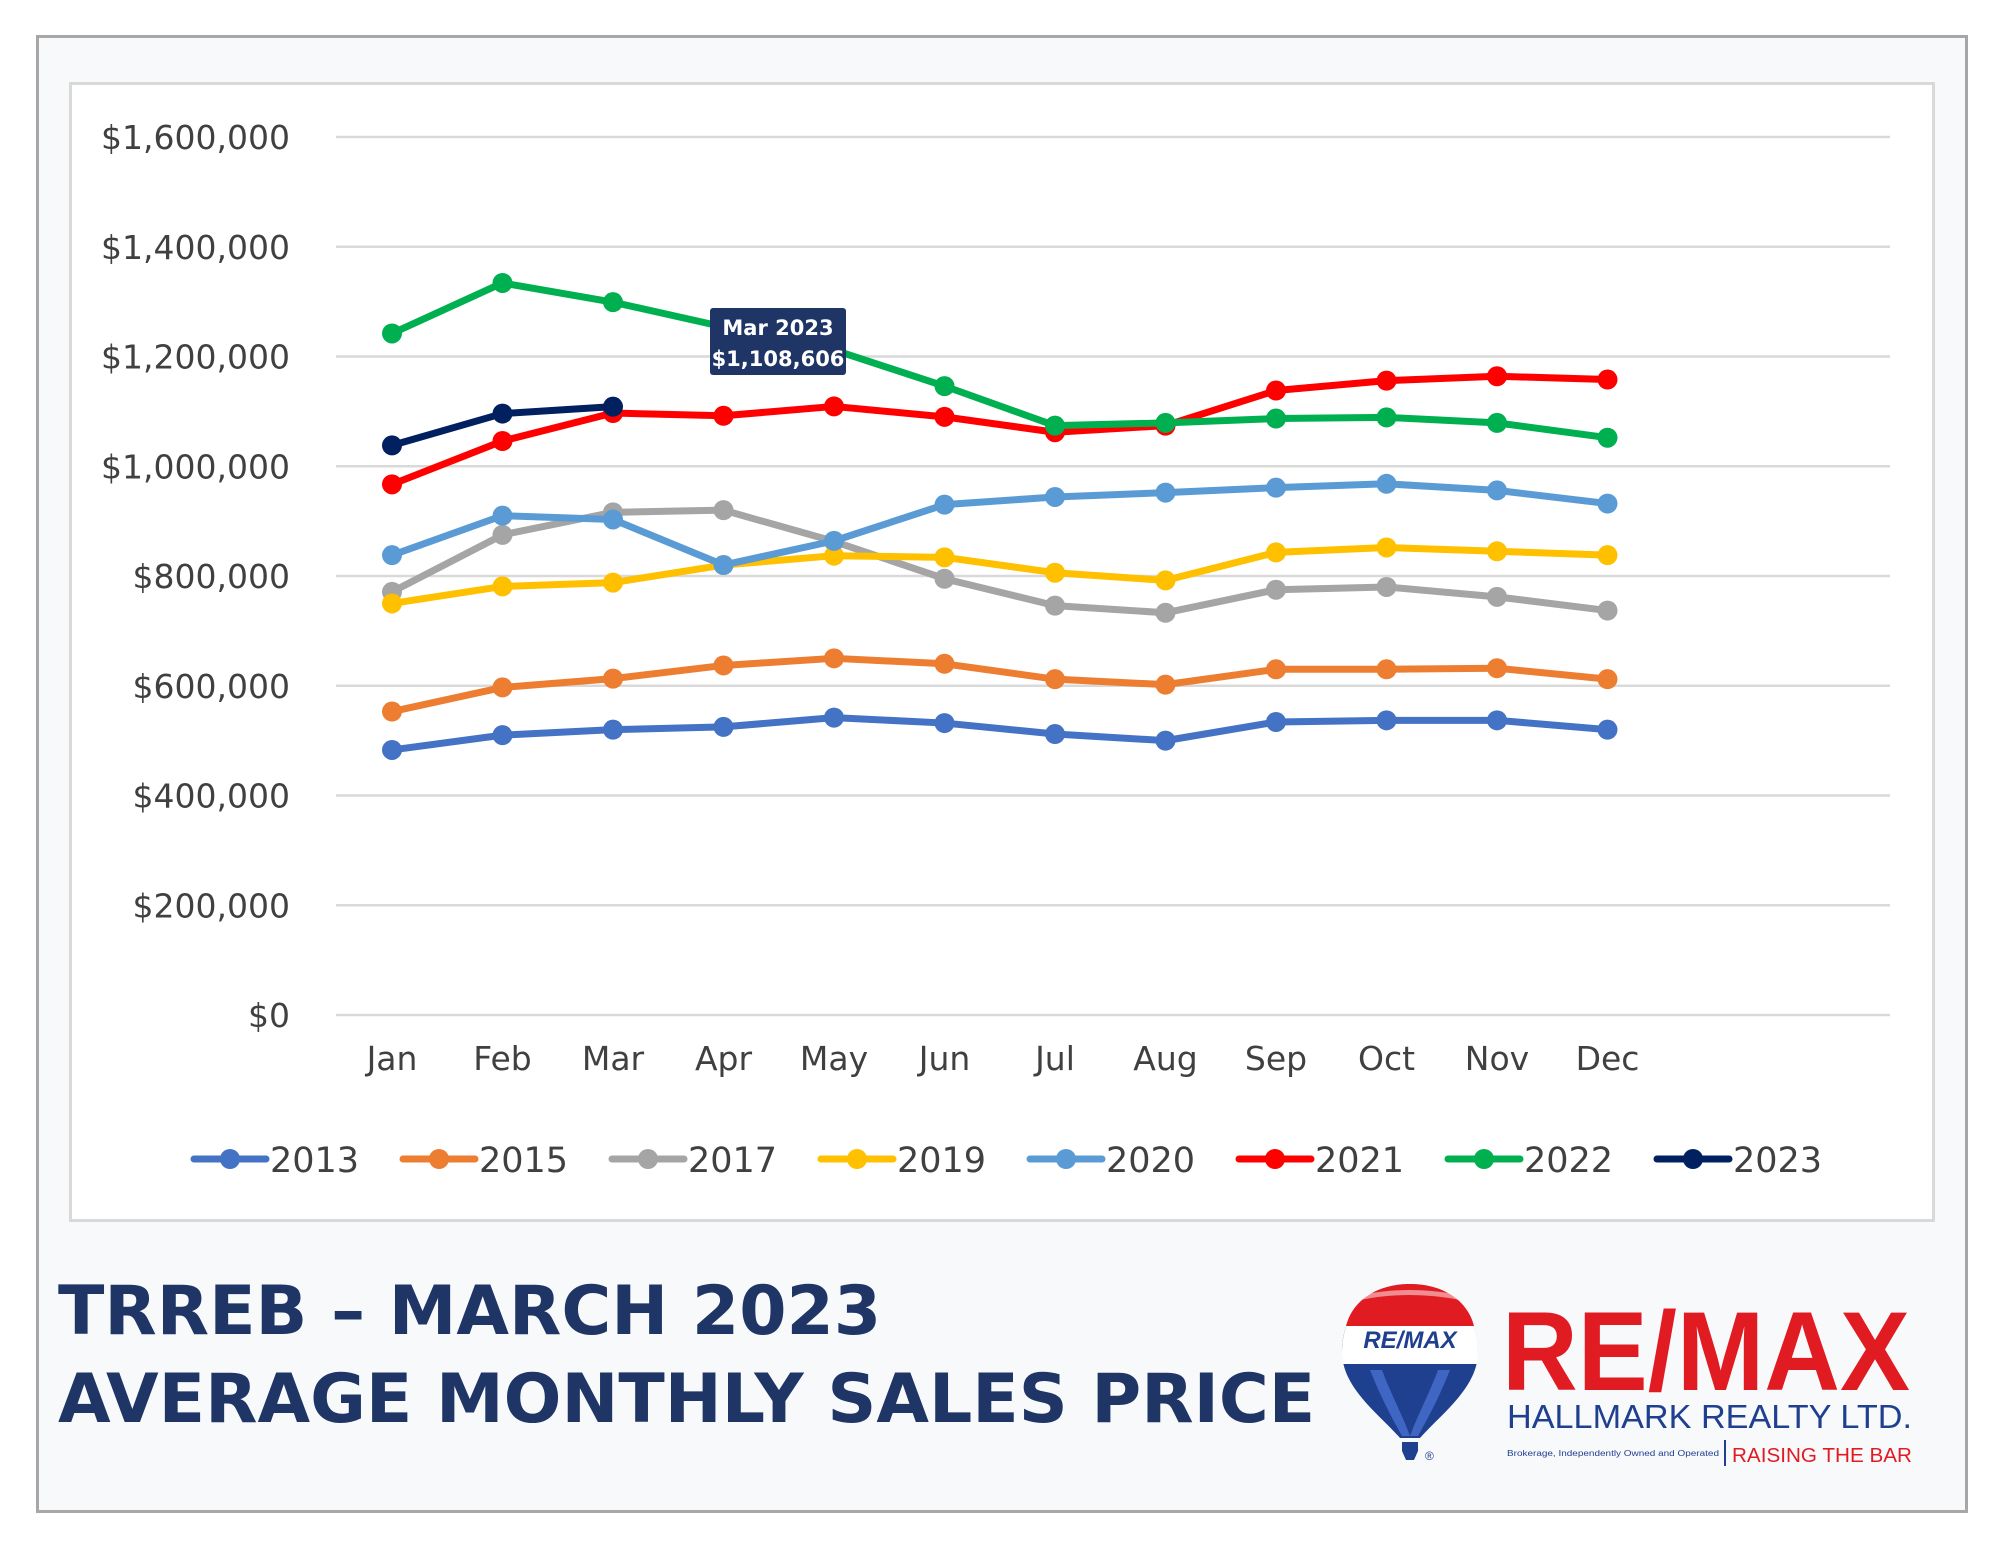 This screenshot has height=1545, width=2000. Describe the element at coordinates (1000, 733) in the screenshot. I see `series-2013` at that location.